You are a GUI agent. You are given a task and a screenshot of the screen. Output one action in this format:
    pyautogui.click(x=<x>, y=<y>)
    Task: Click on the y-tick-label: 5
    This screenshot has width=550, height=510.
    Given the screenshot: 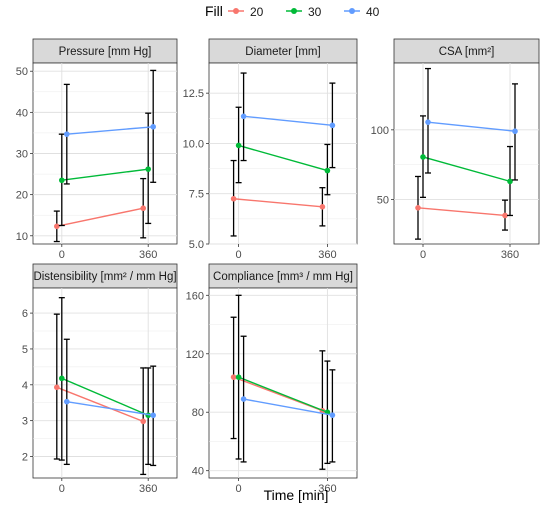 What is the action you would take?
    pyautogui.click(x=25, y=350)
    